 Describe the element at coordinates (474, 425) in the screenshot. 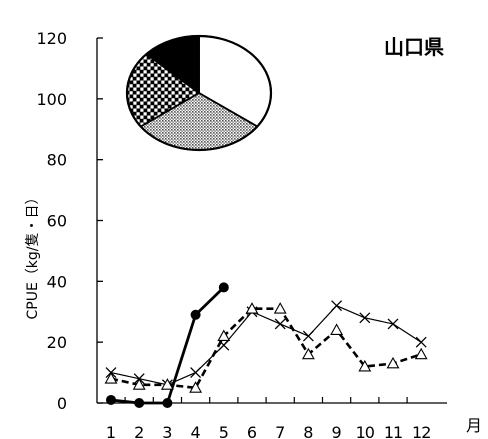

I see `x-axis-title: 月` at that location.